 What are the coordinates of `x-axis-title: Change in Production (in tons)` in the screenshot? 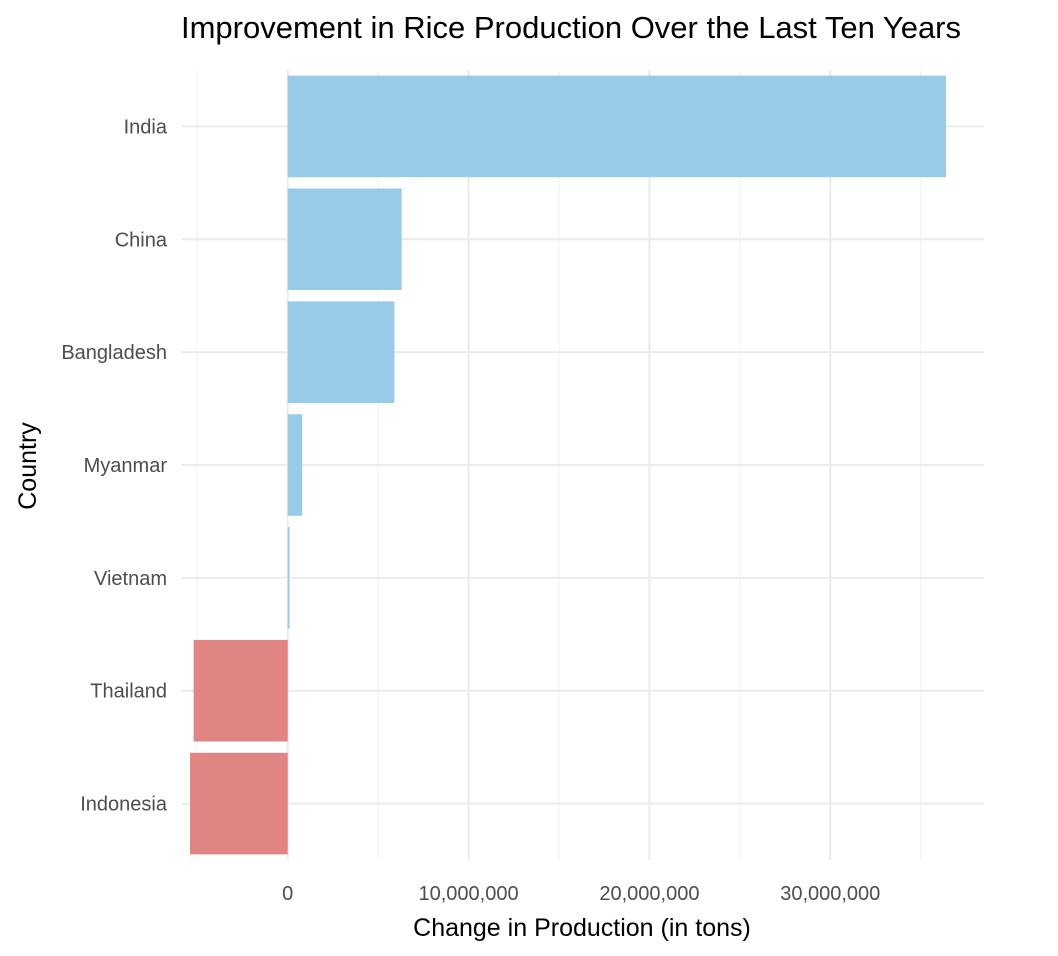 It's located at (582, 928).